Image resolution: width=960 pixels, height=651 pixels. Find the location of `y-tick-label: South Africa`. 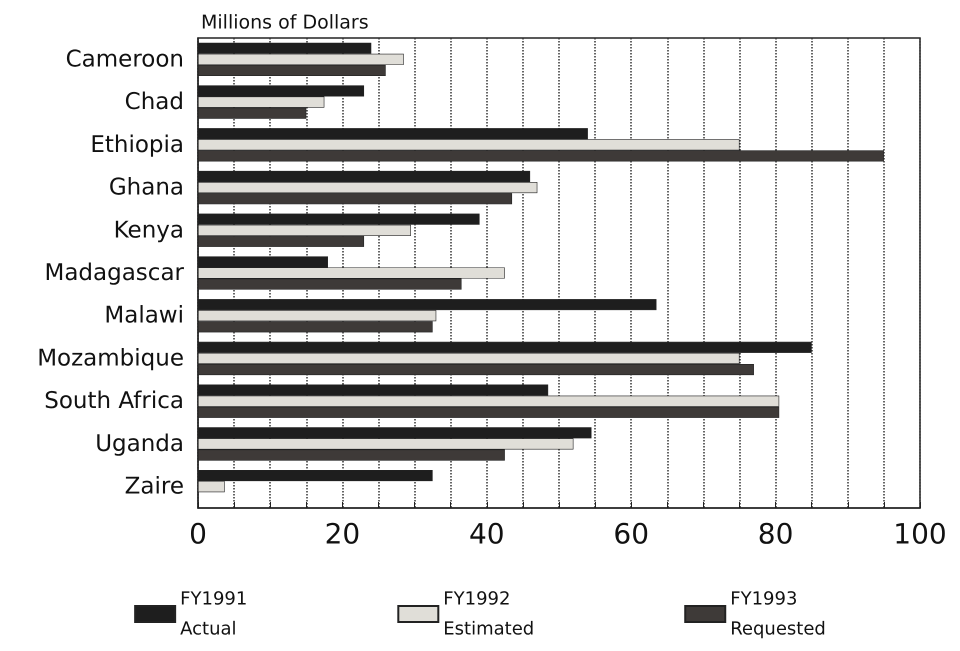

y-tick-label: South Africa is located at coordinates (114, 401).